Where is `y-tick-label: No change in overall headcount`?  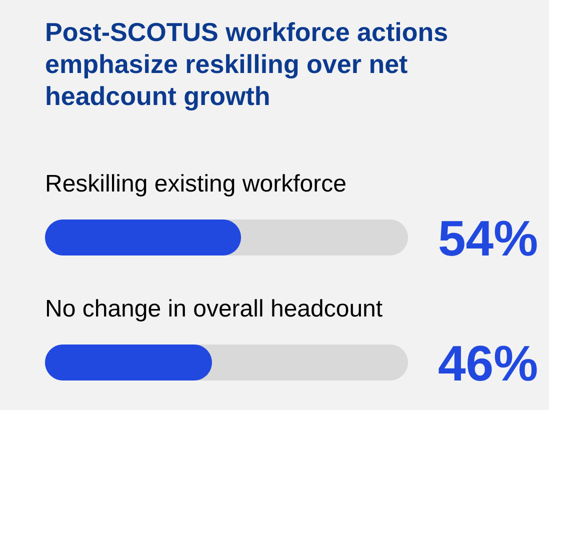 y-tick-label: No change in overall headcount is located at coordinates (214, 309).